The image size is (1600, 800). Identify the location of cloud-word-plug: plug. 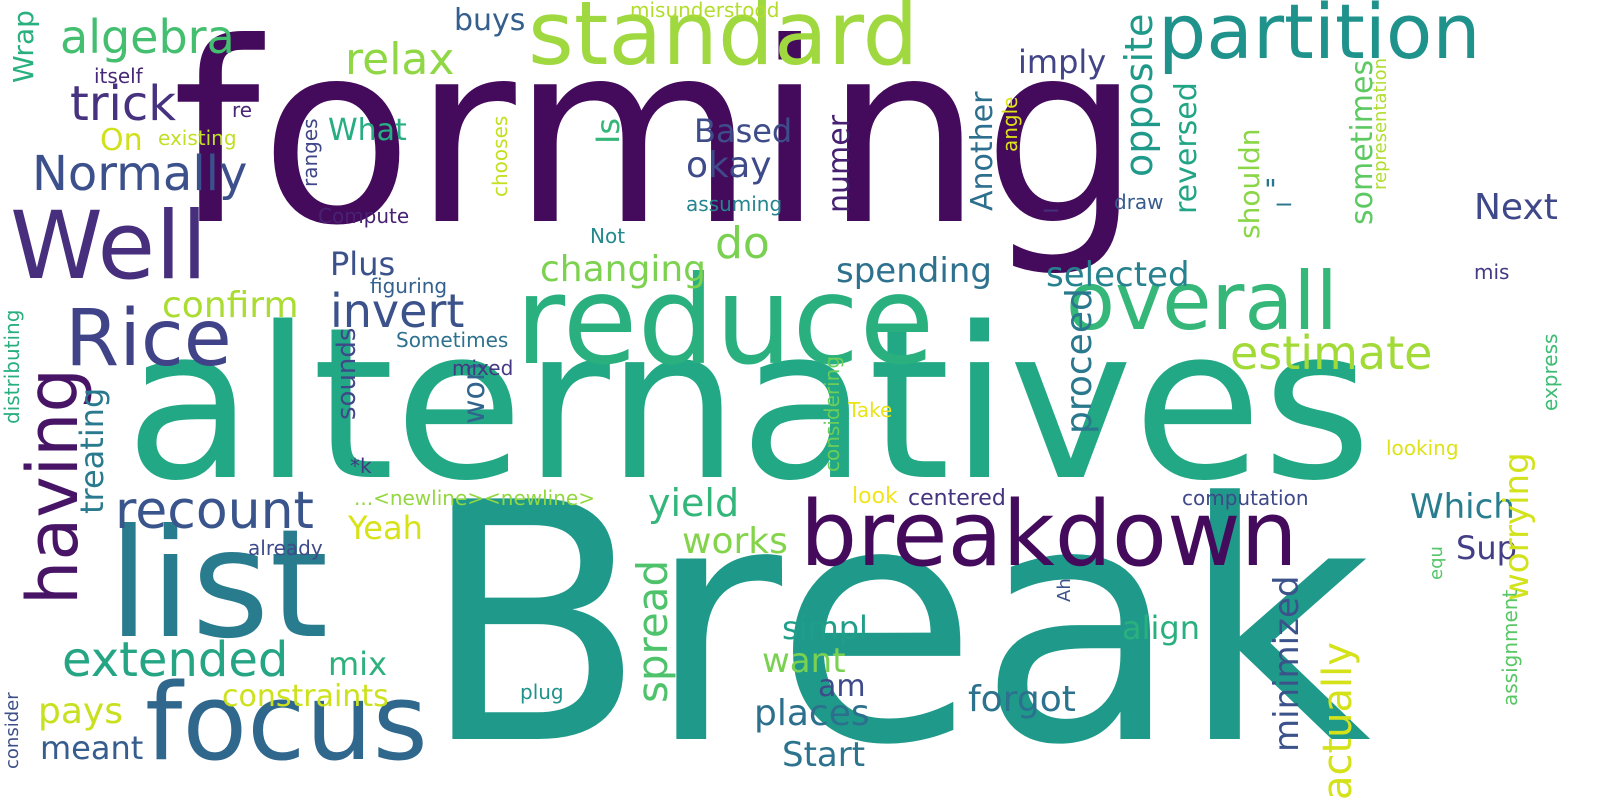
(542, 692).